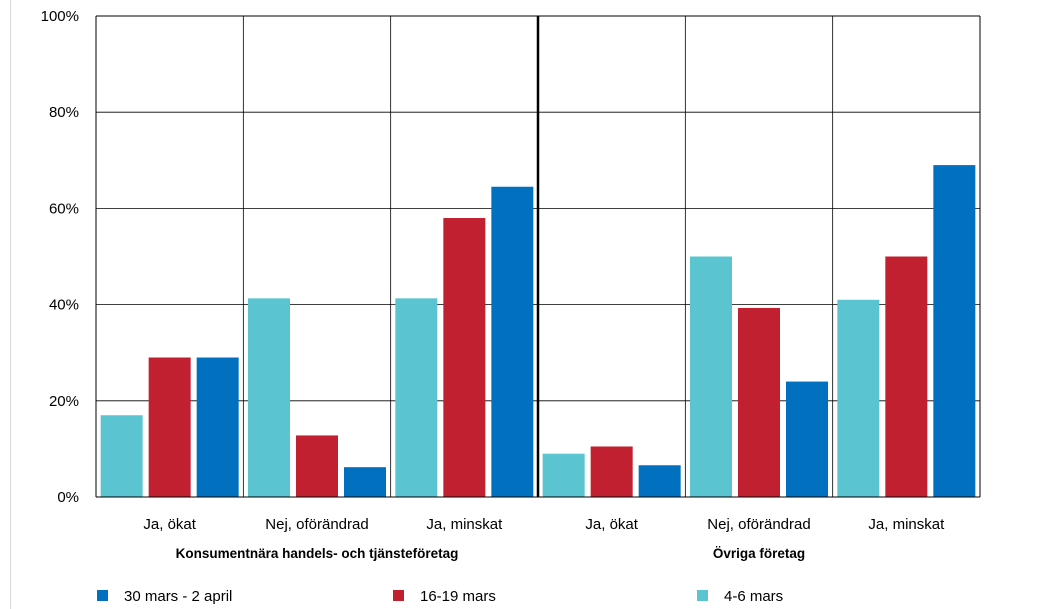 This screenshot has width=1056, height=609. Describe the element at coordinates (178, 596) in the screenshot. I see `legend-label-0: 30 mars - 2 april` at that location.